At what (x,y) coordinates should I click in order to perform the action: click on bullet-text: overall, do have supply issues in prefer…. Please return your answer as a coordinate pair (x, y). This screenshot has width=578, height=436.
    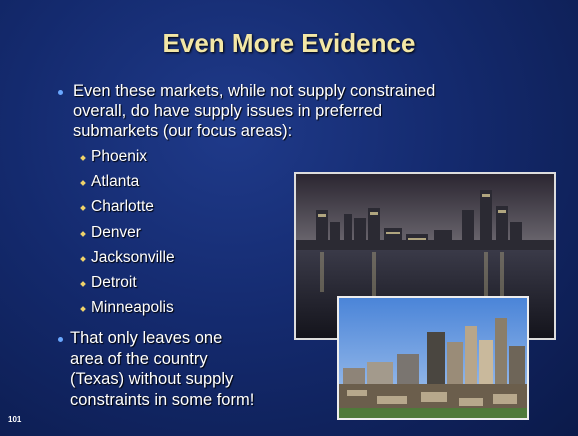
    Looking at the image, I should click on (228, 111).